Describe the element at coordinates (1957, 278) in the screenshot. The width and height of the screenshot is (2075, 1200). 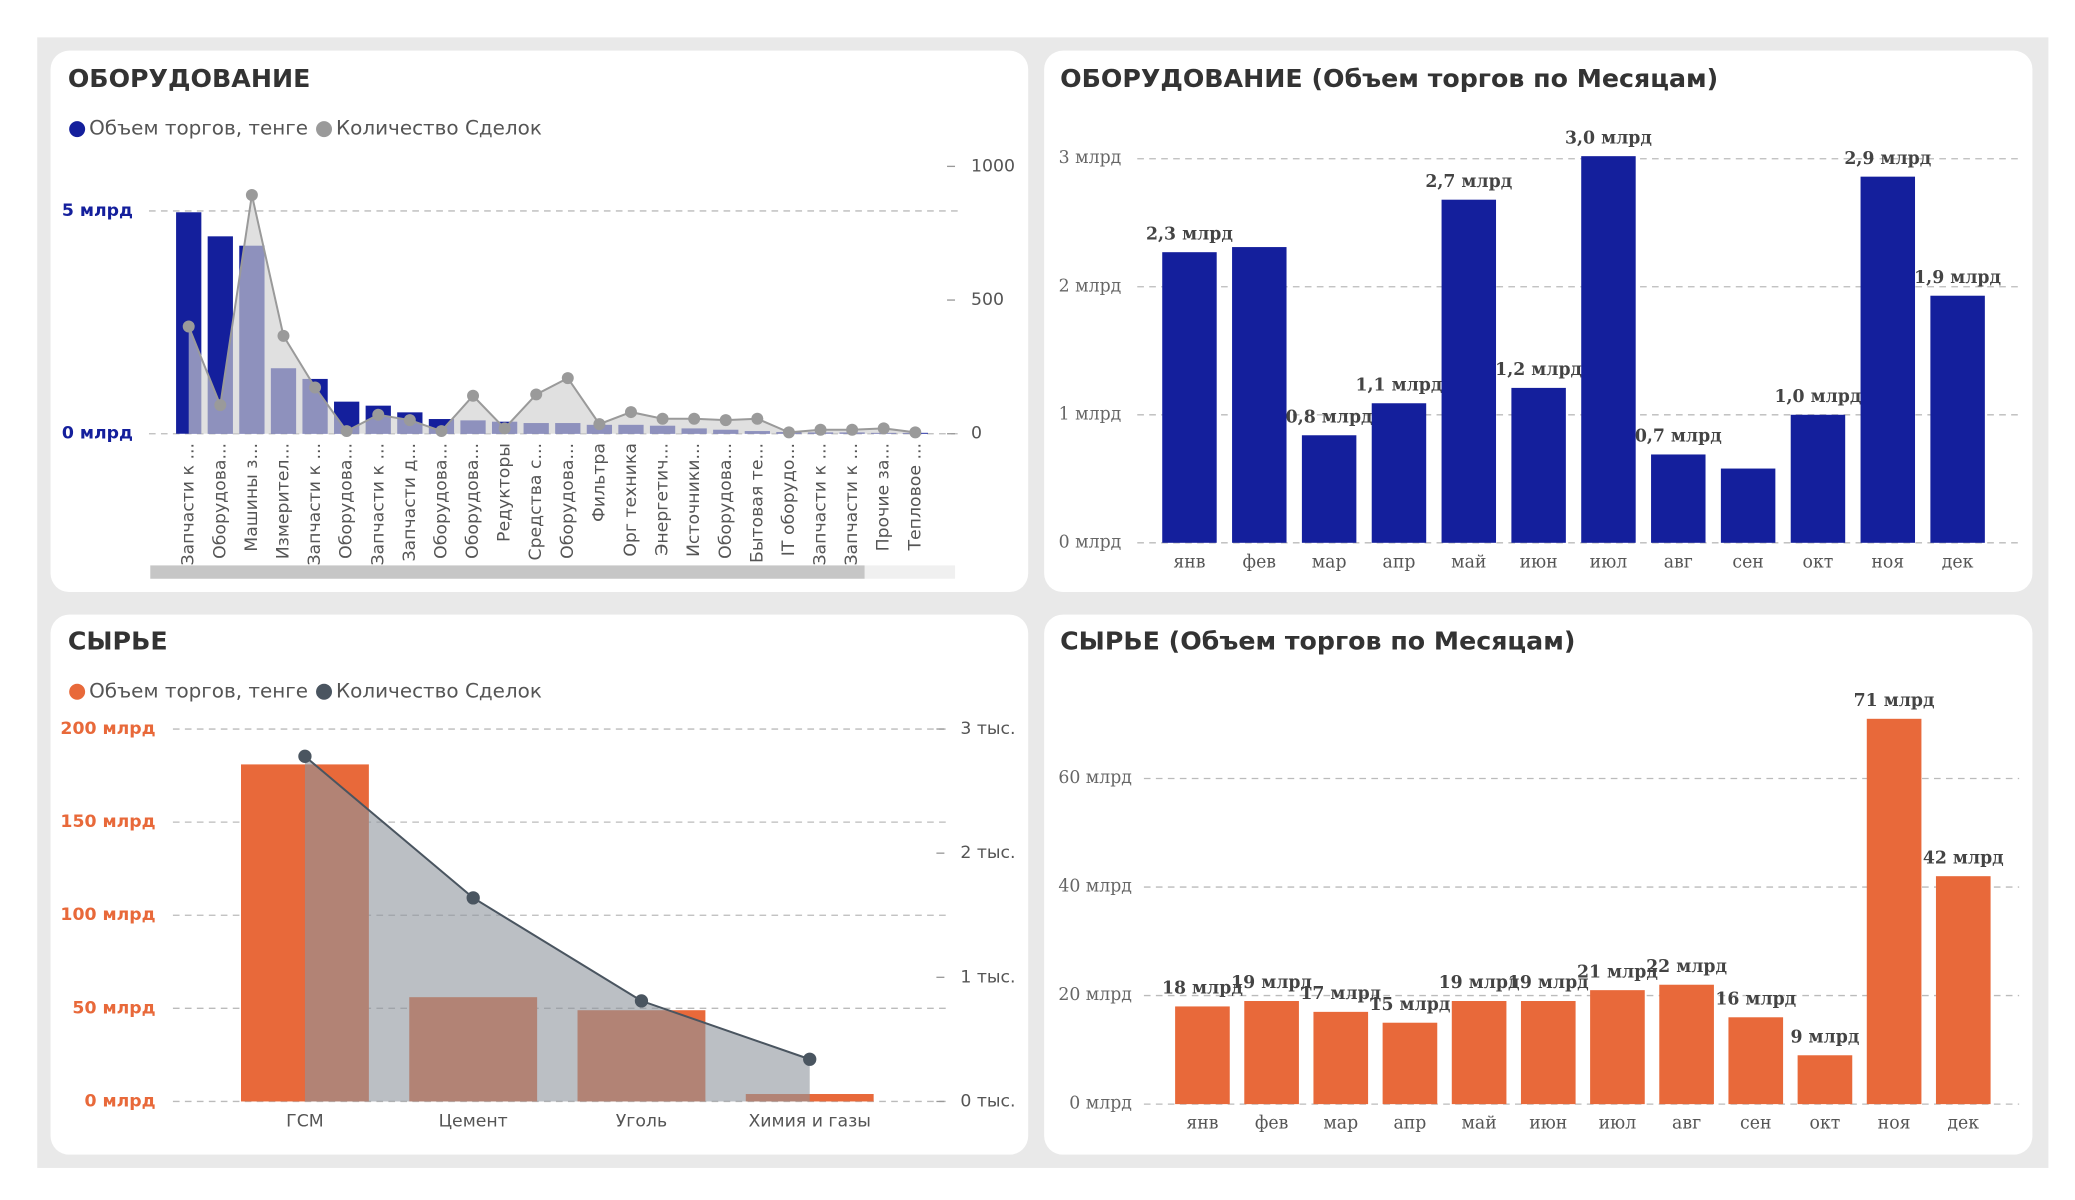
I see `value-label: 1,9 млрд` at that location.